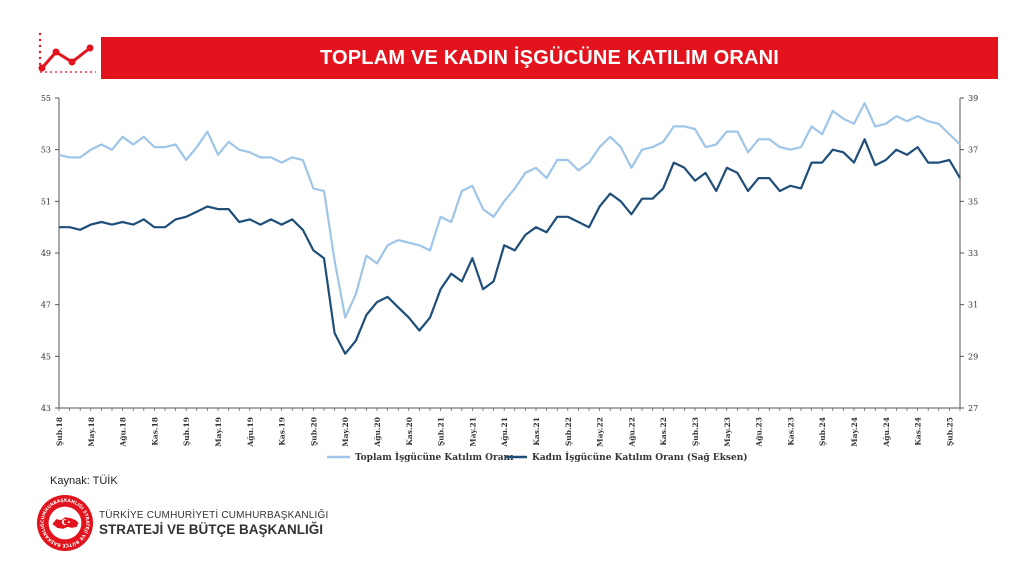  What do you see at coordinates (91, 432) in the screenshot?
I see `x-tick-label: May.18` at bounding box center [91, 432].